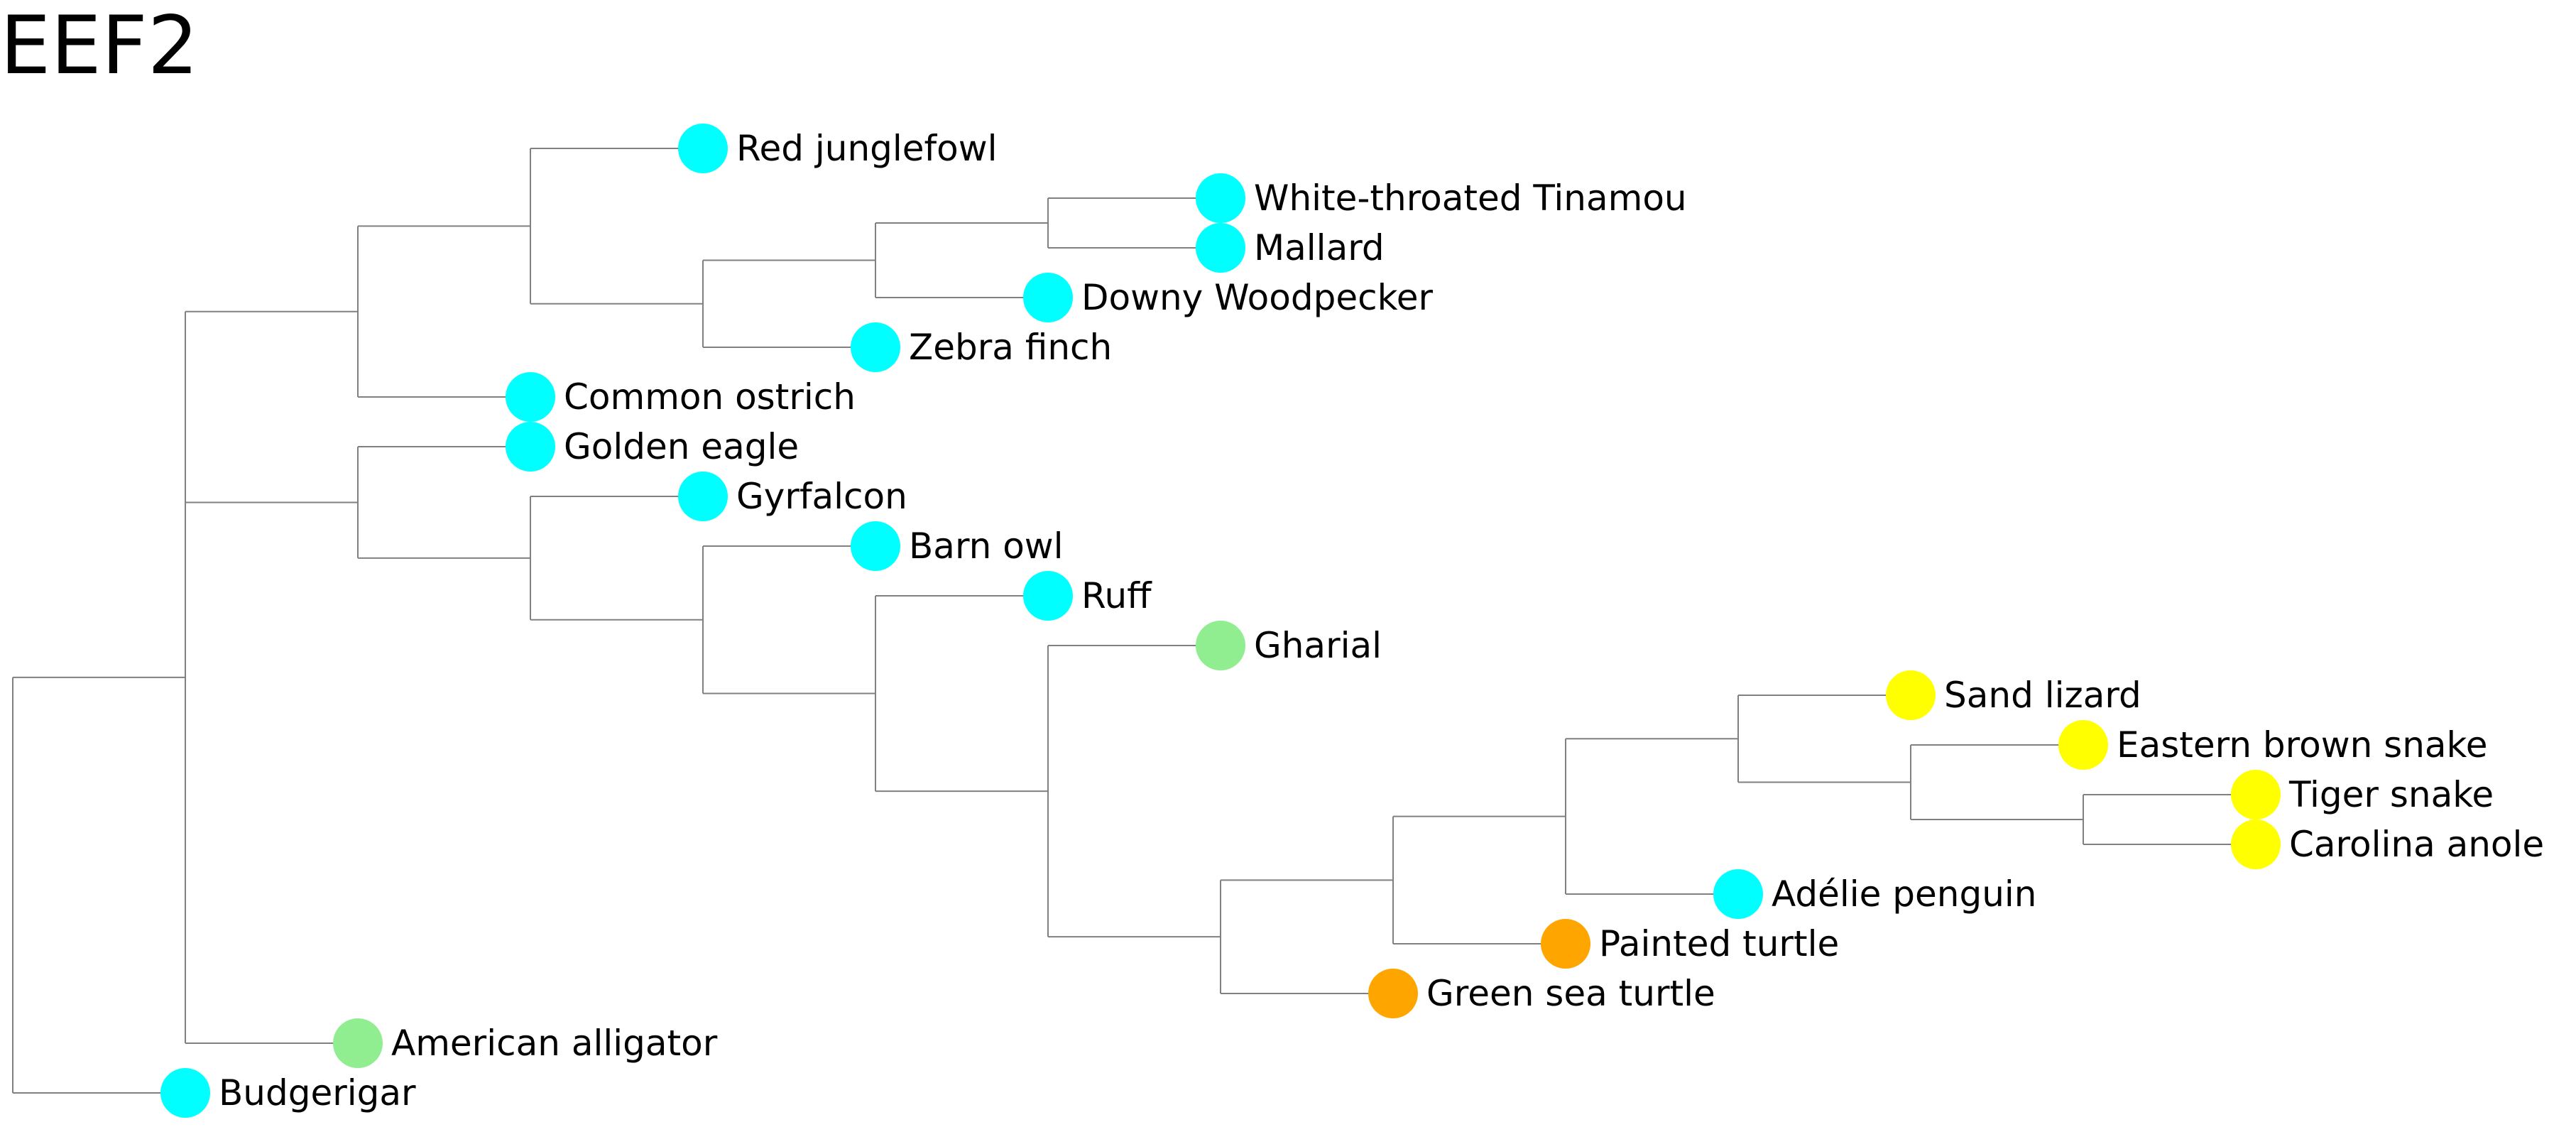 The height and width of the screenshot is (1127, 2576). I want to click on leaf-label-downy-woodpecker: Downy Woodpecker, so click(1257, 298).